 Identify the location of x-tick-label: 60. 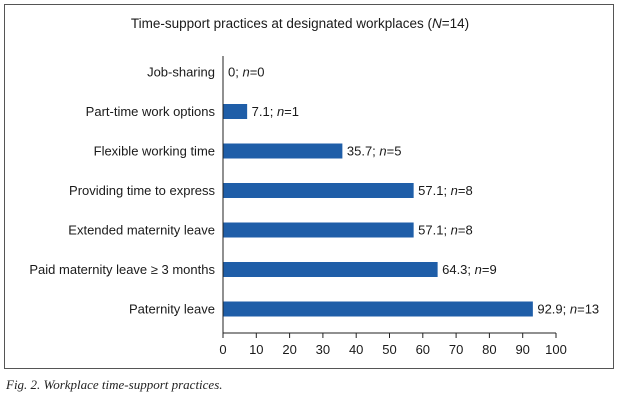
(423, 349).